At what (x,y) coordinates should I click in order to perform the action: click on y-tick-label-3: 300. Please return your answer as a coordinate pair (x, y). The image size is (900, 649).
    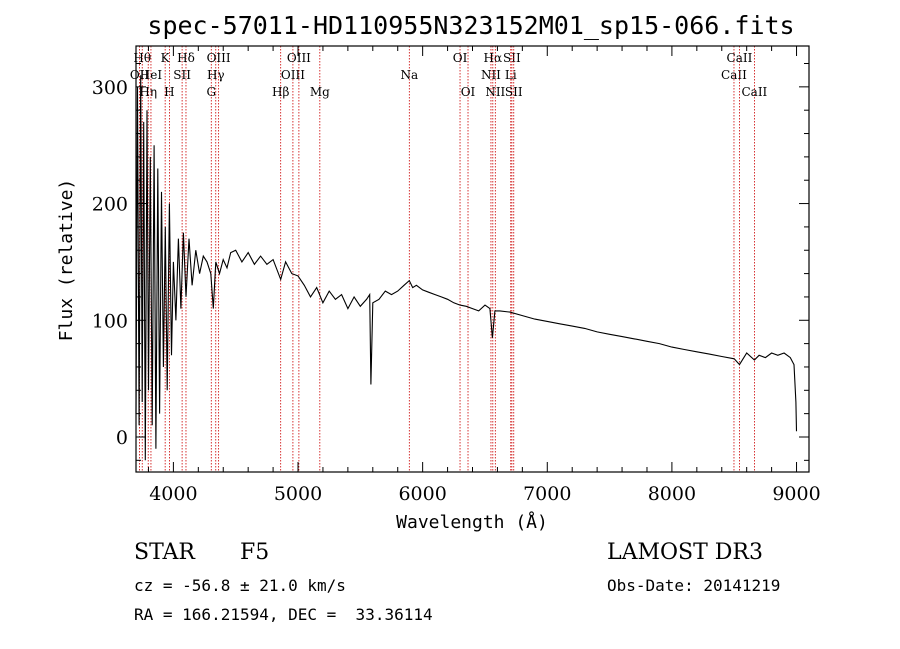
    Looking at the image, I should click on (110, 88).